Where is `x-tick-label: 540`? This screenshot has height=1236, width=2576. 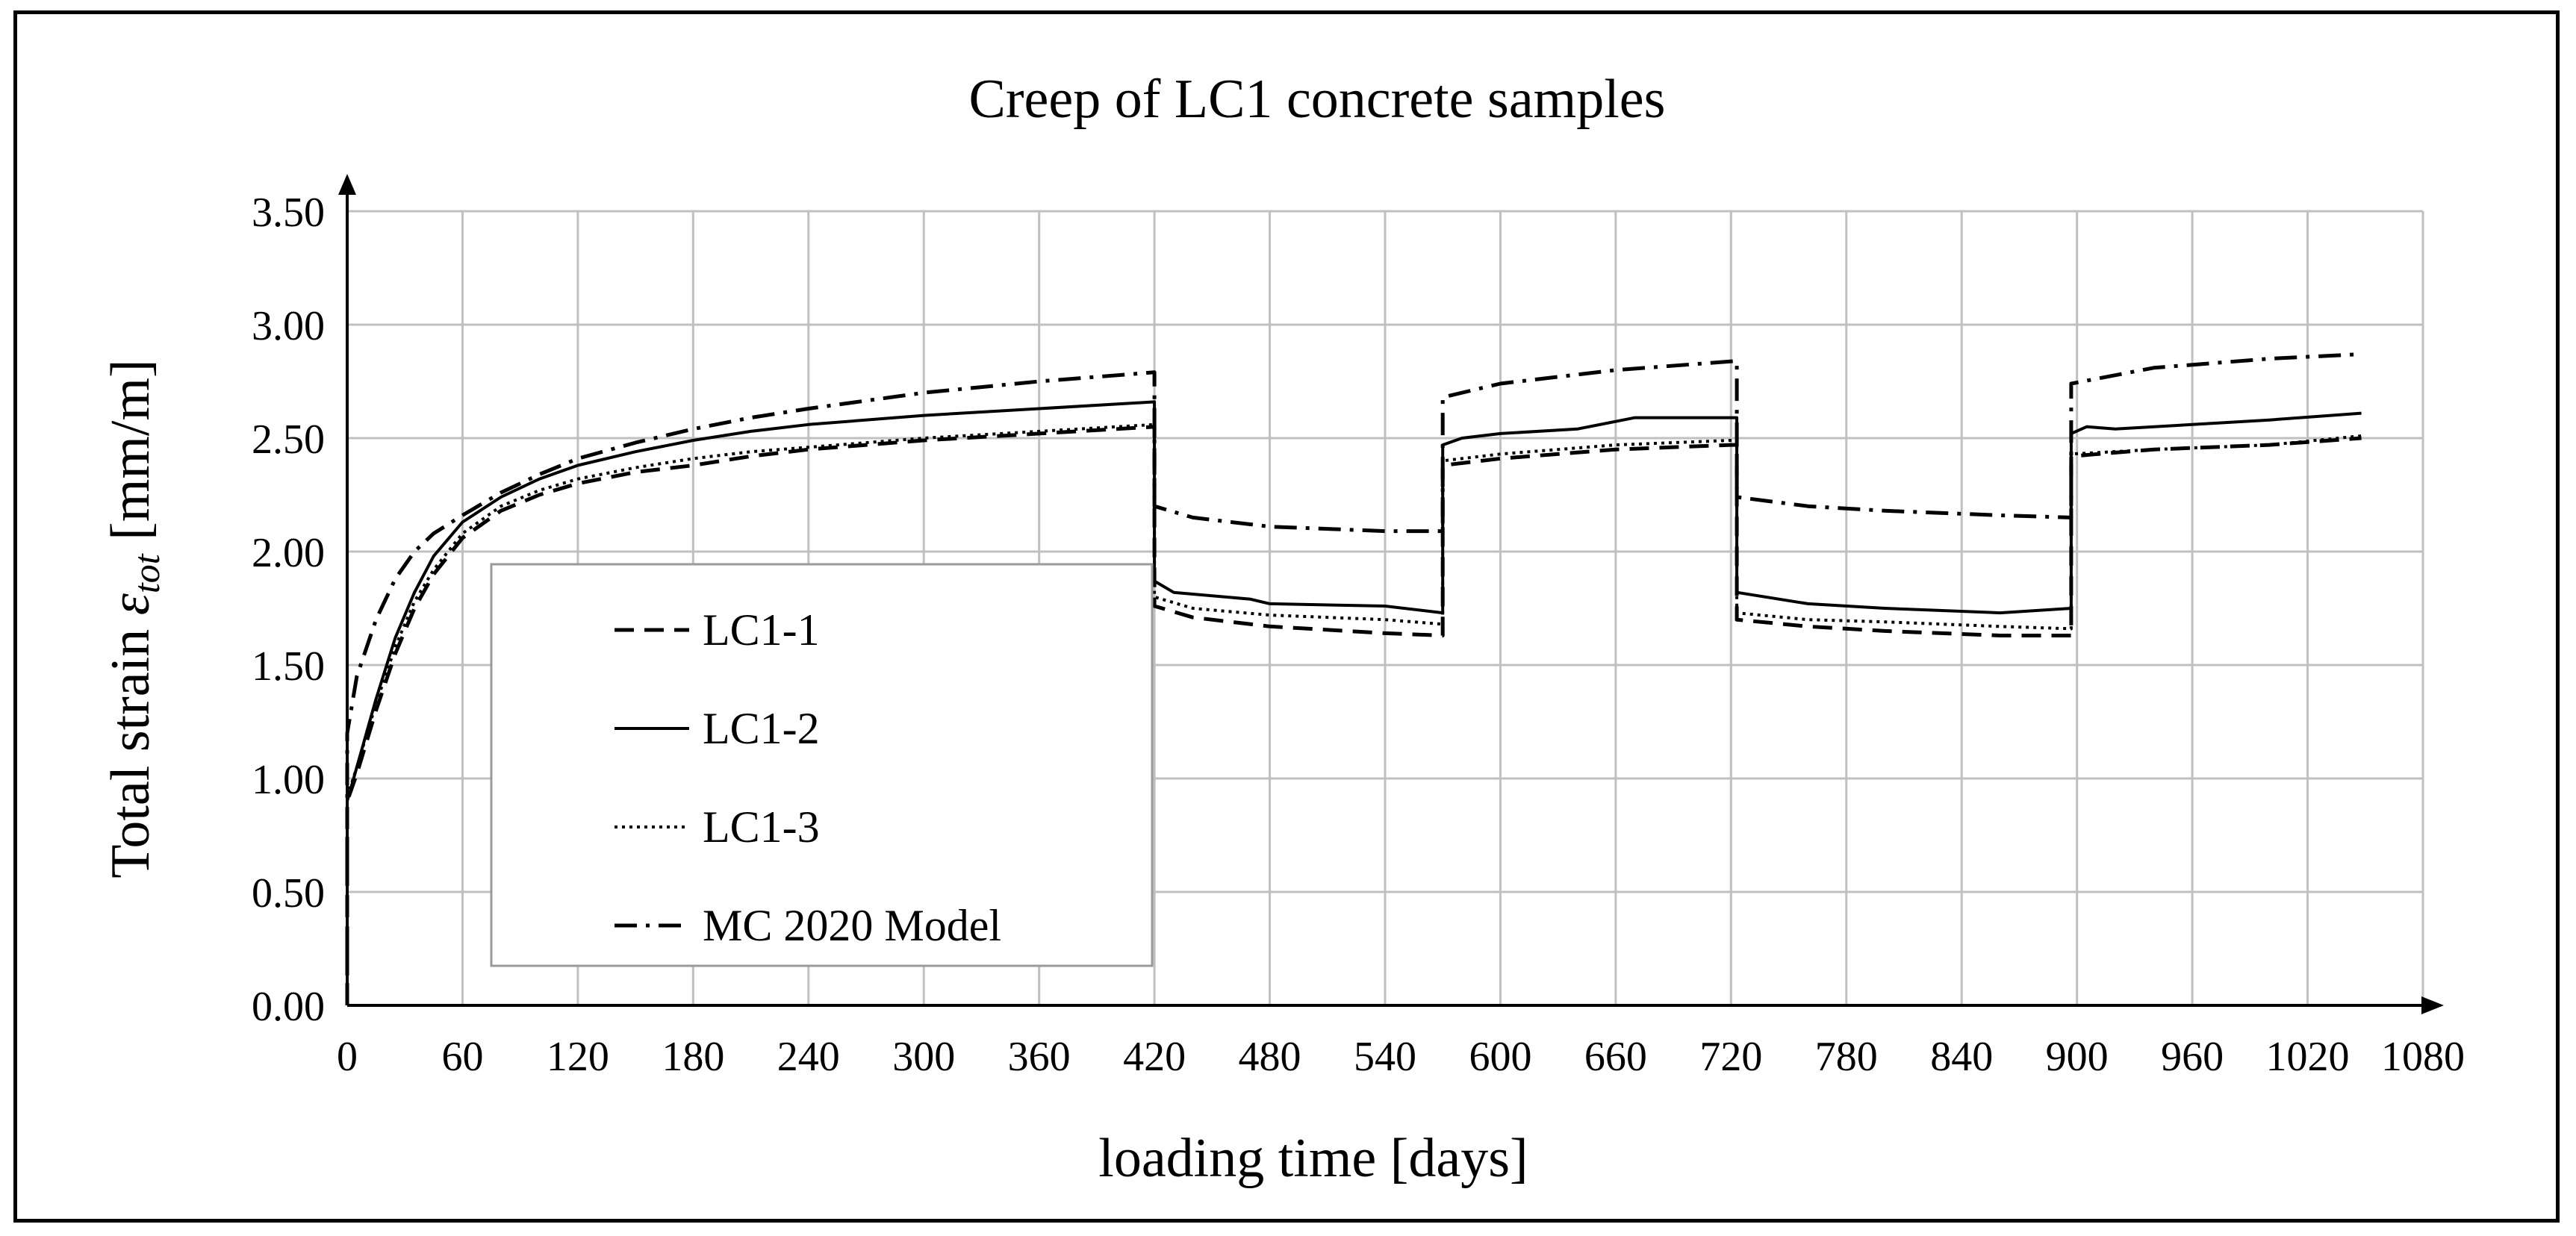
x-tick-label: 540 is located at coordinates (1385, 1057).